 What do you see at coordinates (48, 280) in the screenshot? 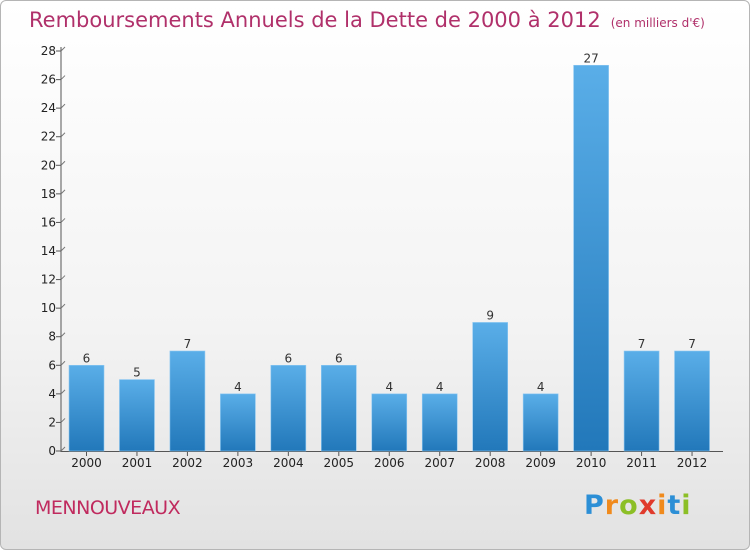
I see `y-tick-label: 12` at bounding box center [48, 280].